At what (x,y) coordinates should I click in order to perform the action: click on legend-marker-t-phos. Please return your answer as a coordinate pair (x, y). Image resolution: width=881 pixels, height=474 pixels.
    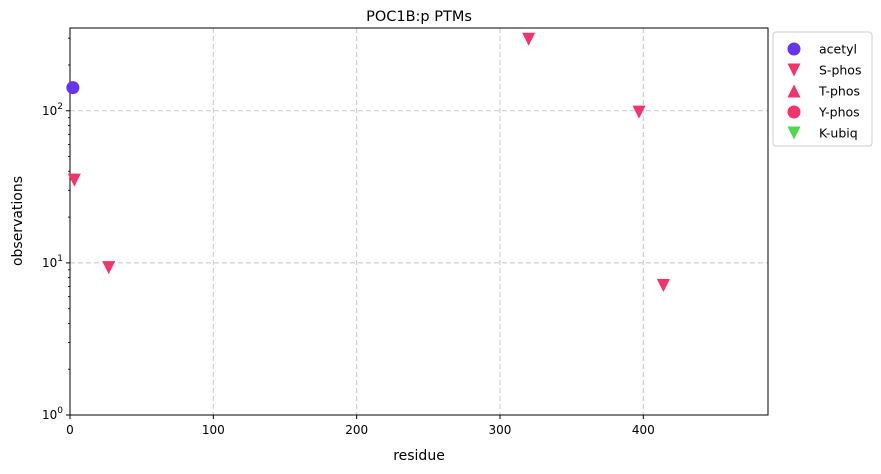
    Looking at the image, I should click on (794, 91).